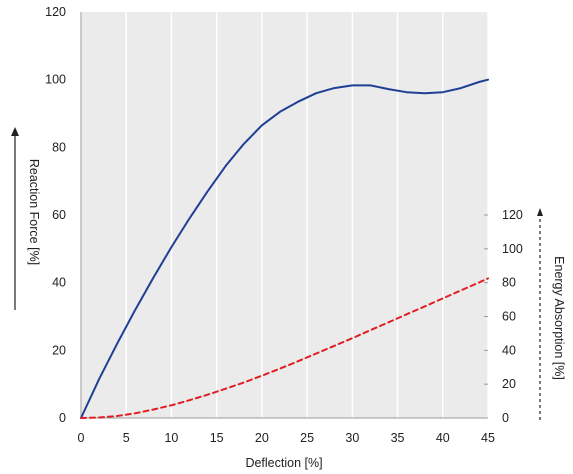 This screenshot has height=474, width=573. What do you see at coordinates (512, 249) in the screenshot?
I see `y-right-tick-label: 100` at bounding box center [512, 249].